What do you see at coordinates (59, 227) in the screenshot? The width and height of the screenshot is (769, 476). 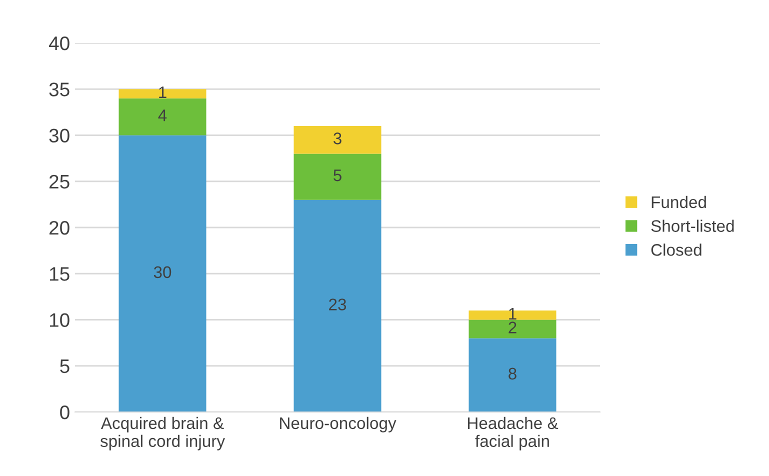 I see `y-tick-label: 20` at bounding box center [59, 227].